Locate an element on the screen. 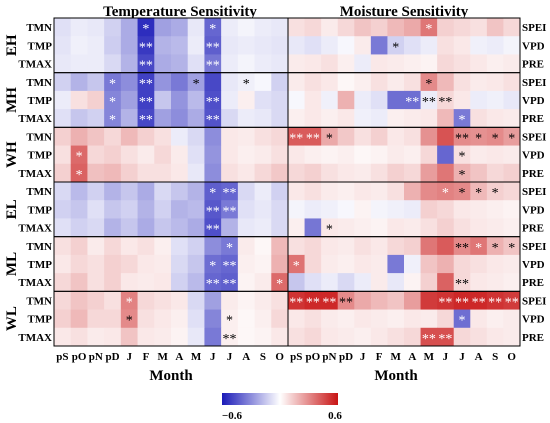 Image resolution: width=550 pixels, height=423 pixels. temperature-row-label: TMP is located at coordinates (40, 156).